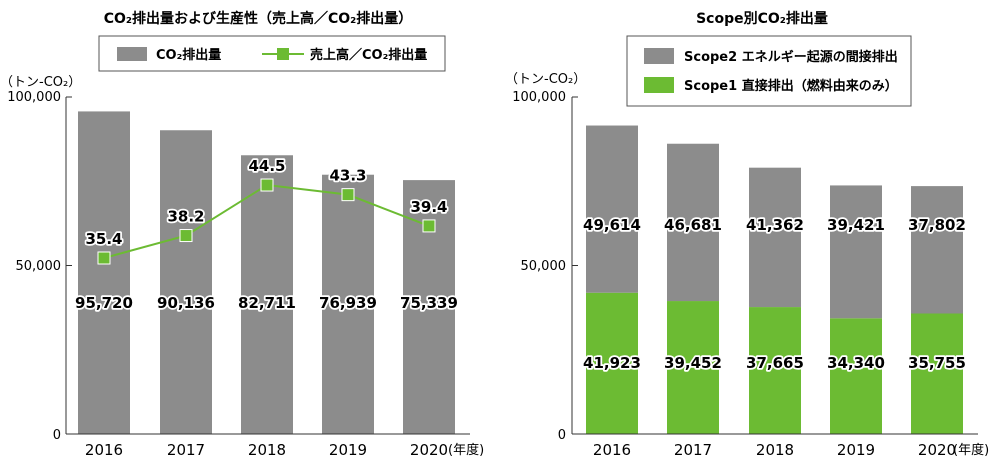 This screenshot has width=1006, height=462. Describe the element at coordinates (429, 226) in the screenshot. I see `left-line-marker-2020` at that location.